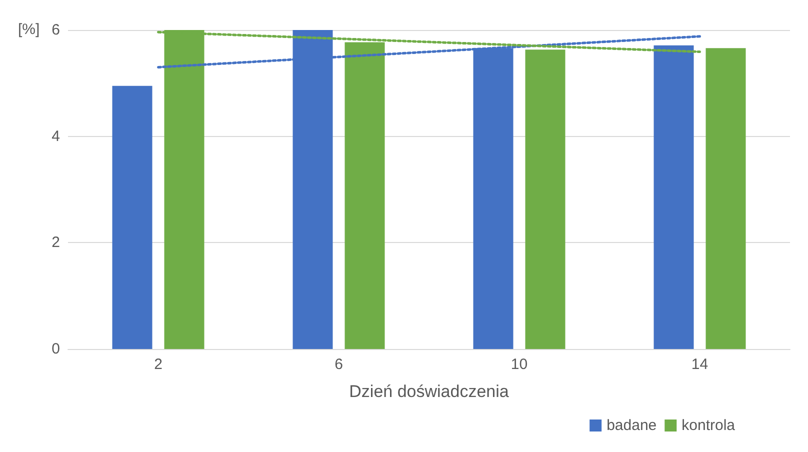 This screenshot has width=808, height=452. I want to click on x-axis-title: Dzień doświadczenia, so click(429, 391).